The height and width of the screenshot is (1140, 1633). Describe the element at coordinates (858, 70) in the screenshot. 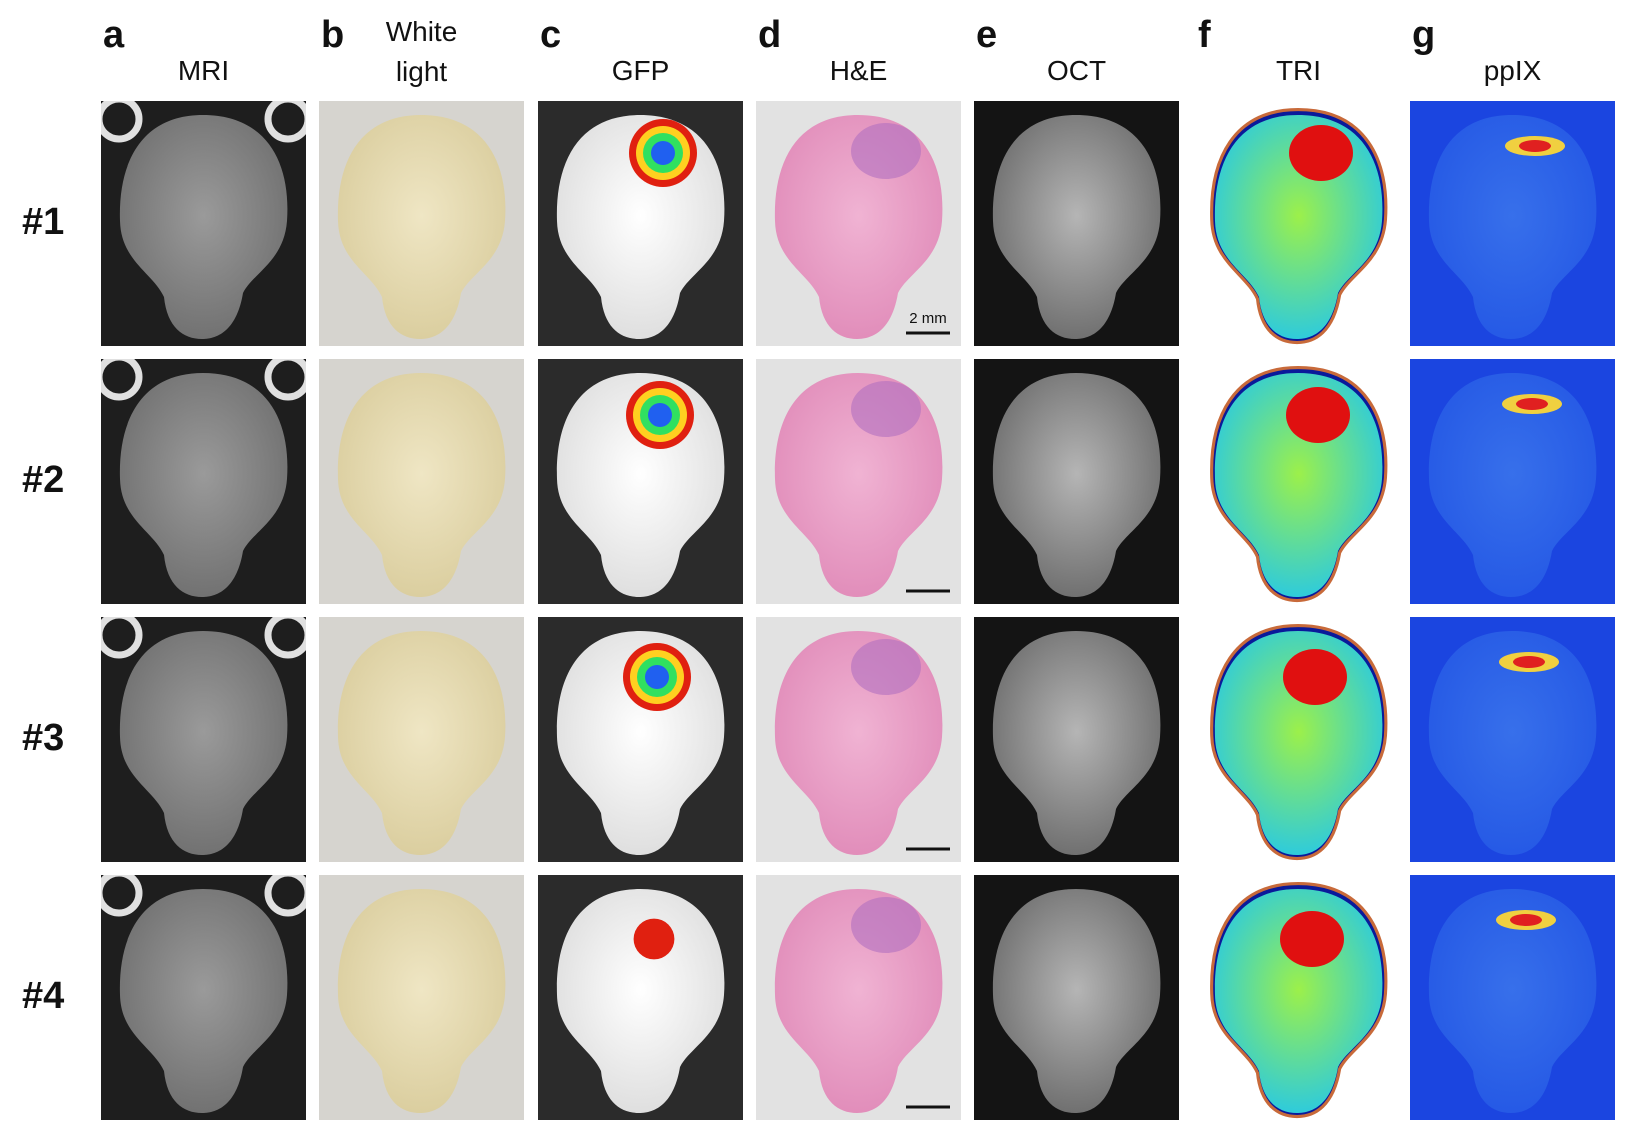

I see `column-title: H&E` at that location.